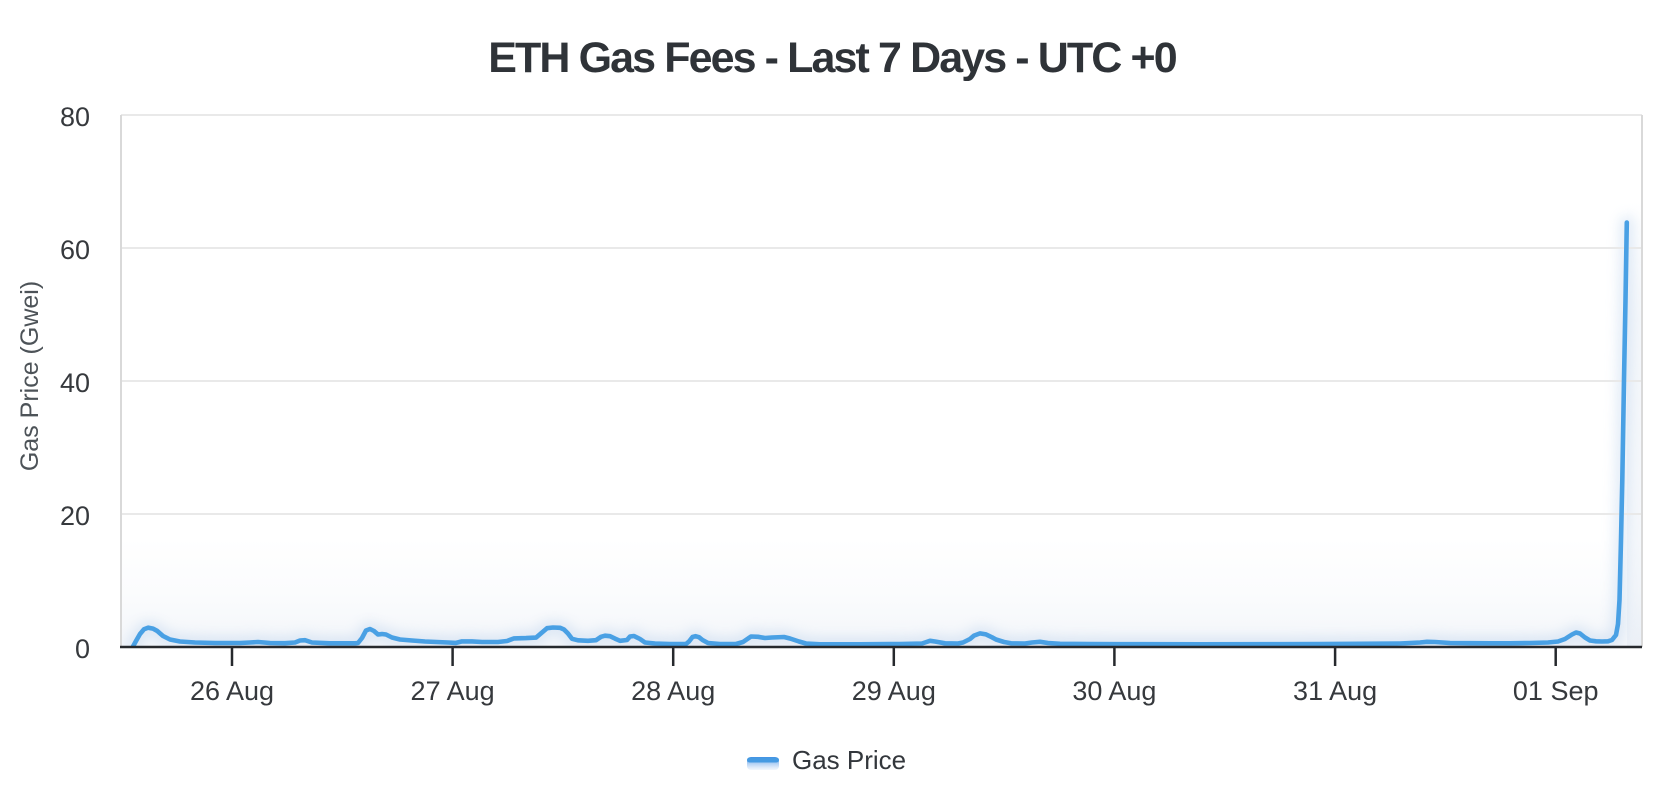 Image resolution: width=1664 pixels, height=798 pixels. I want to click on svg-text: 28 Aug, so click(673, 691).